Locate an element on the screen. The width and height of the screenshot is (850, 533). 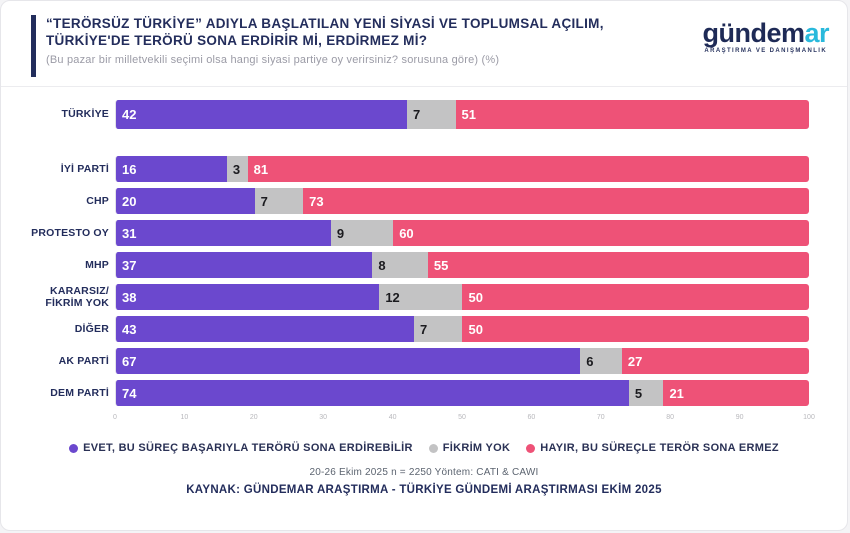
bar-value-label: 21 is located at coordinates (676, 393).